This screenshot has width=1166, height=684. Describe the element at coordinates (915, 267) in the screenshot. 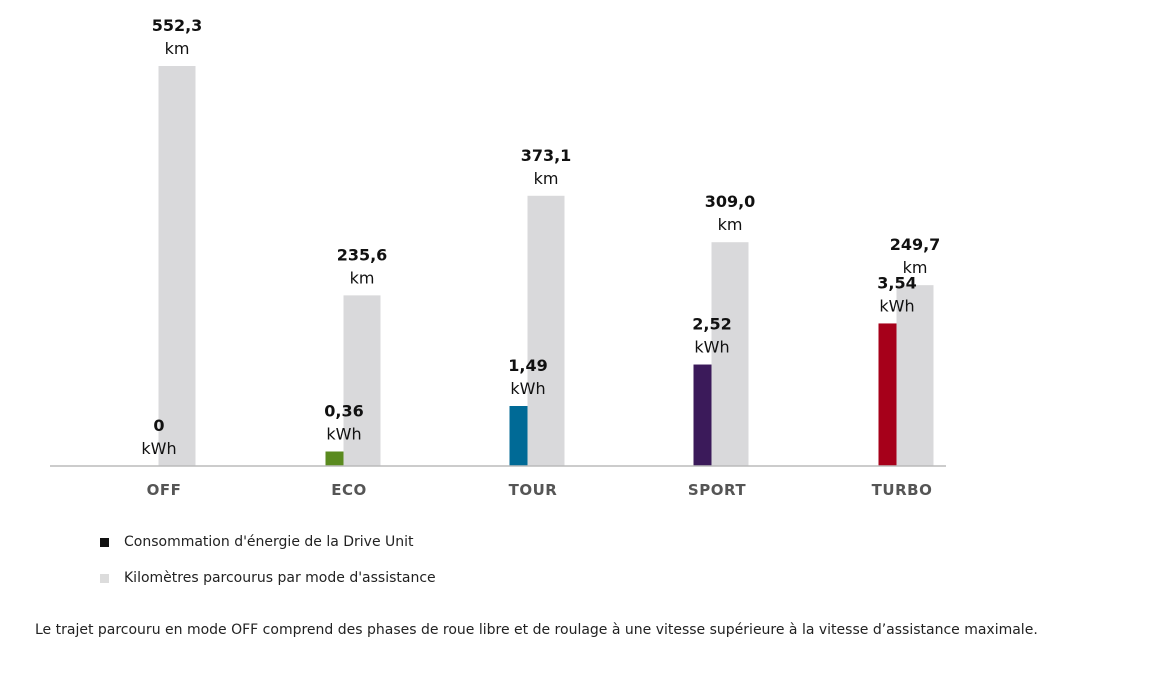

I see `label-distance-unit-turbo: km` at that location.